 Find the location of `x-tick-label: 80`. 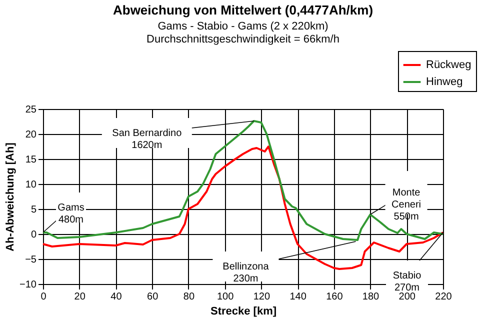

x-tick-label: 80 is located at coordinates (189, 297).